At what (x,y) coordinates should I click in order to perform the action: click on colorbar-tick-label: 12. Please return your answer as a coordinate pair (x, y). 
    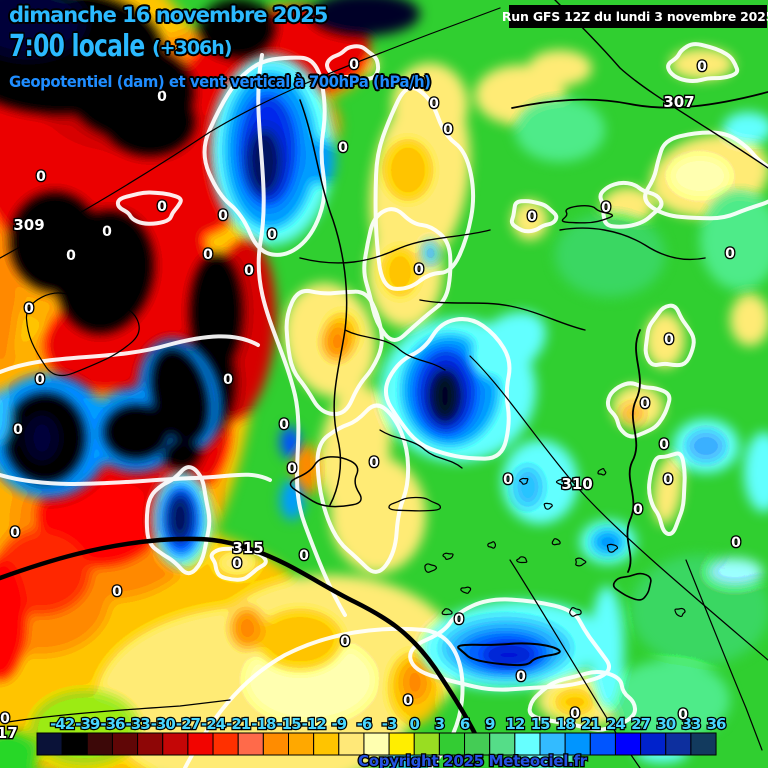
    Looking at the image, I should click on (514, 724).